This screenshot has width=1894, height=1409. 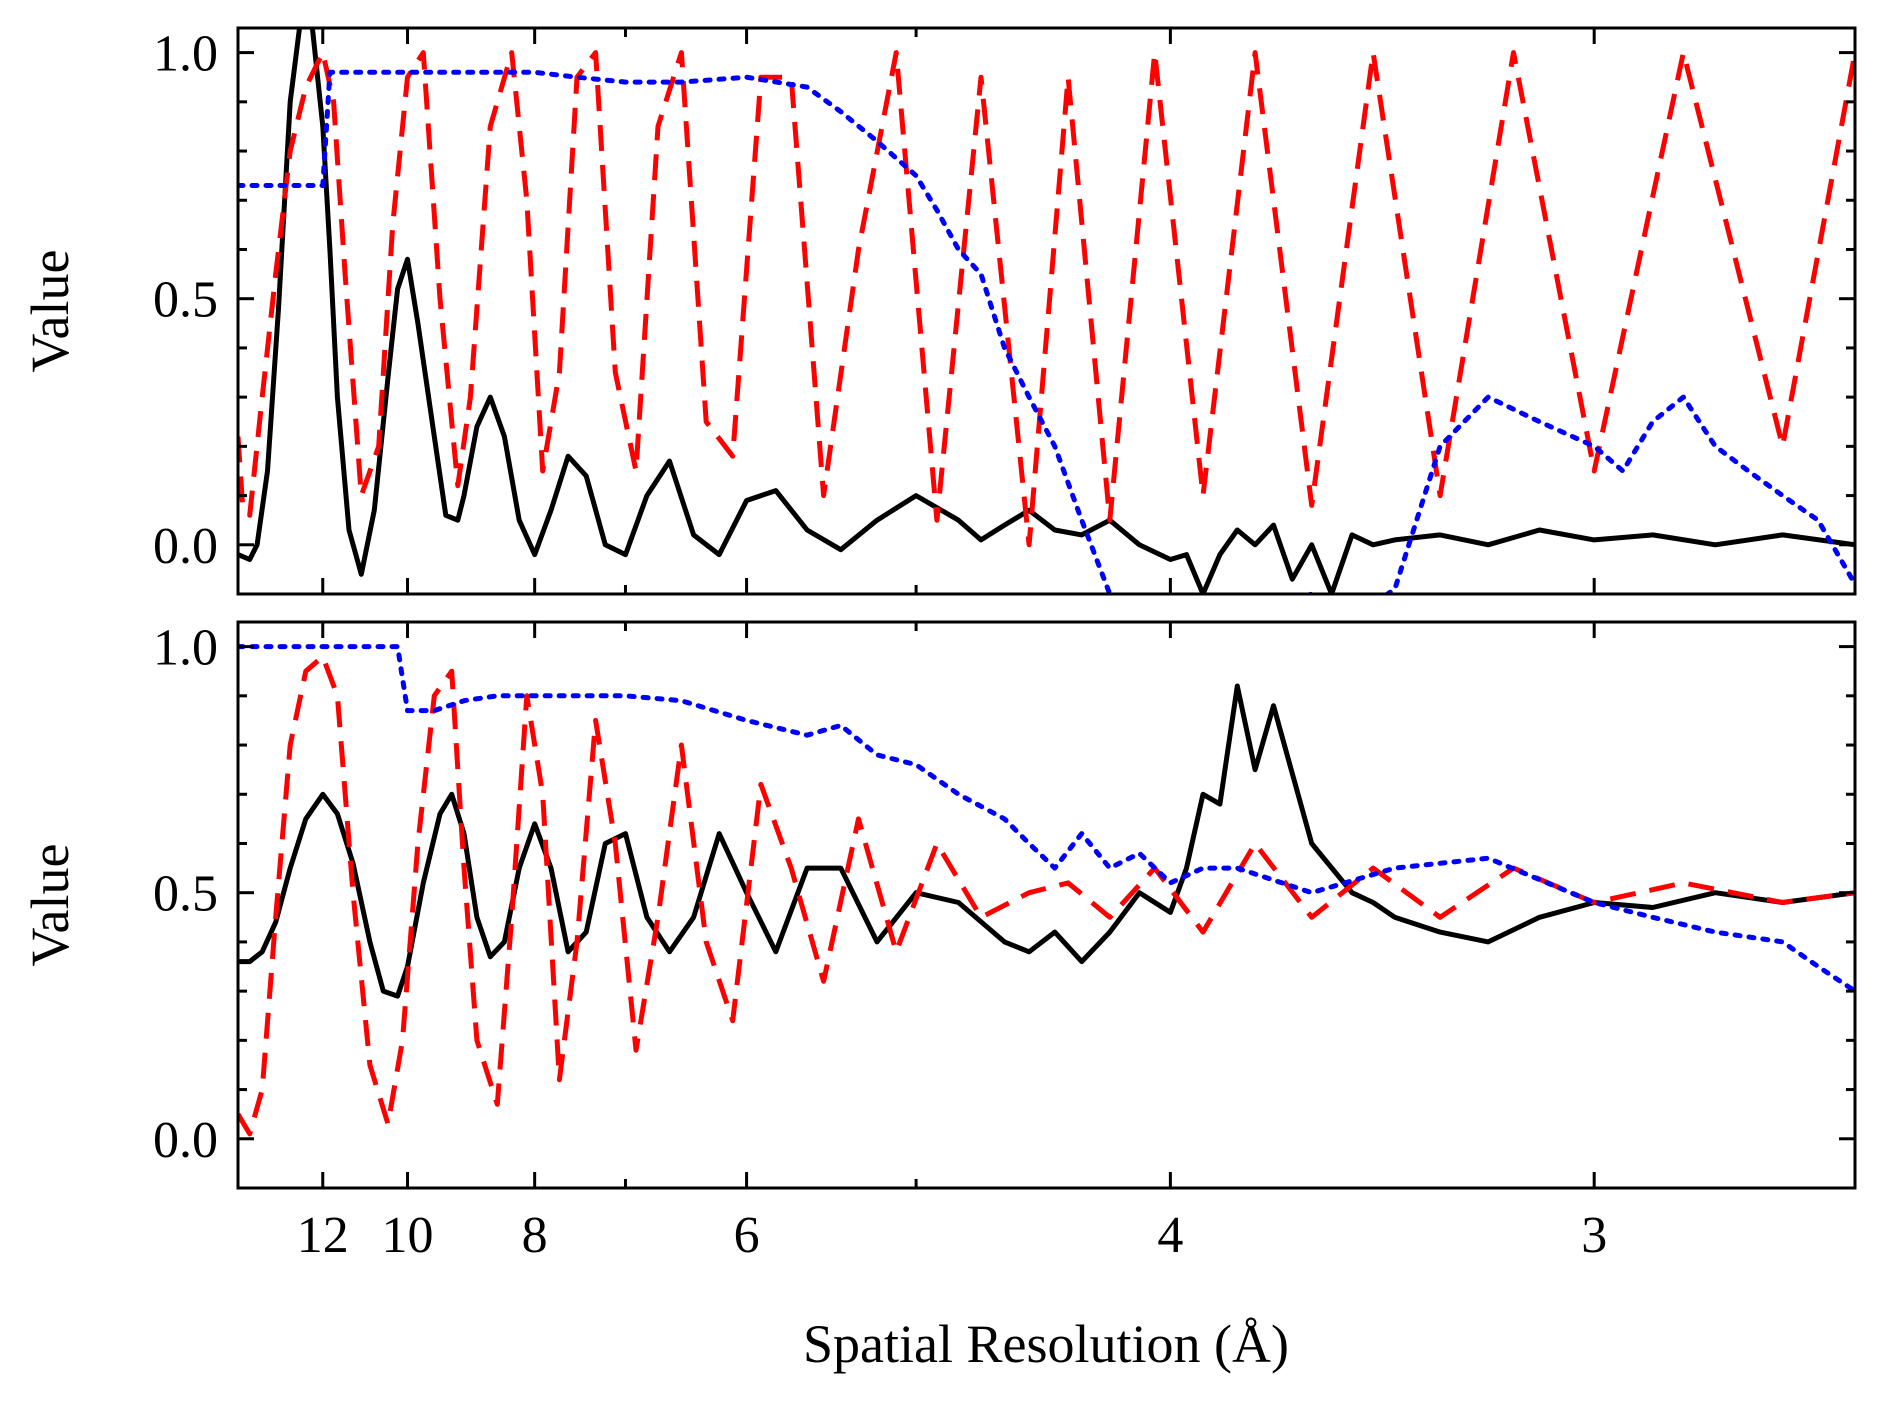 What do you see at coordinates (535, 1235) in the screenshot?
I see `x-tick-label: 8` at bounding box center [535, 1235].